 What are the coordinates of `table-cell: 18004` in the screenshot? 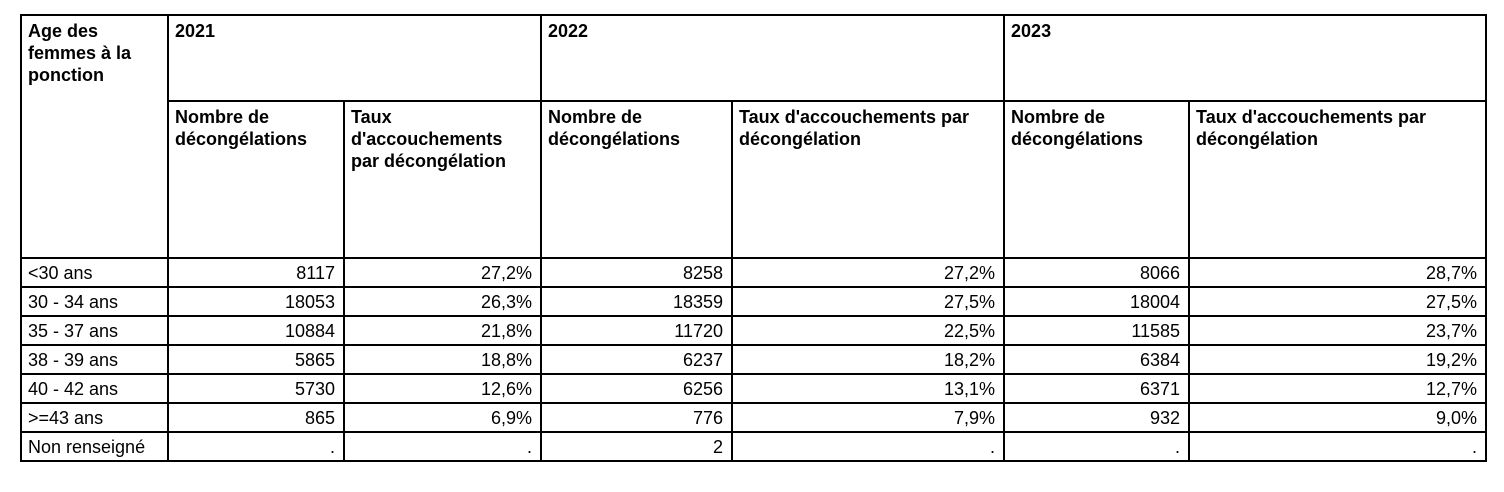 It's located at (1097, 301).